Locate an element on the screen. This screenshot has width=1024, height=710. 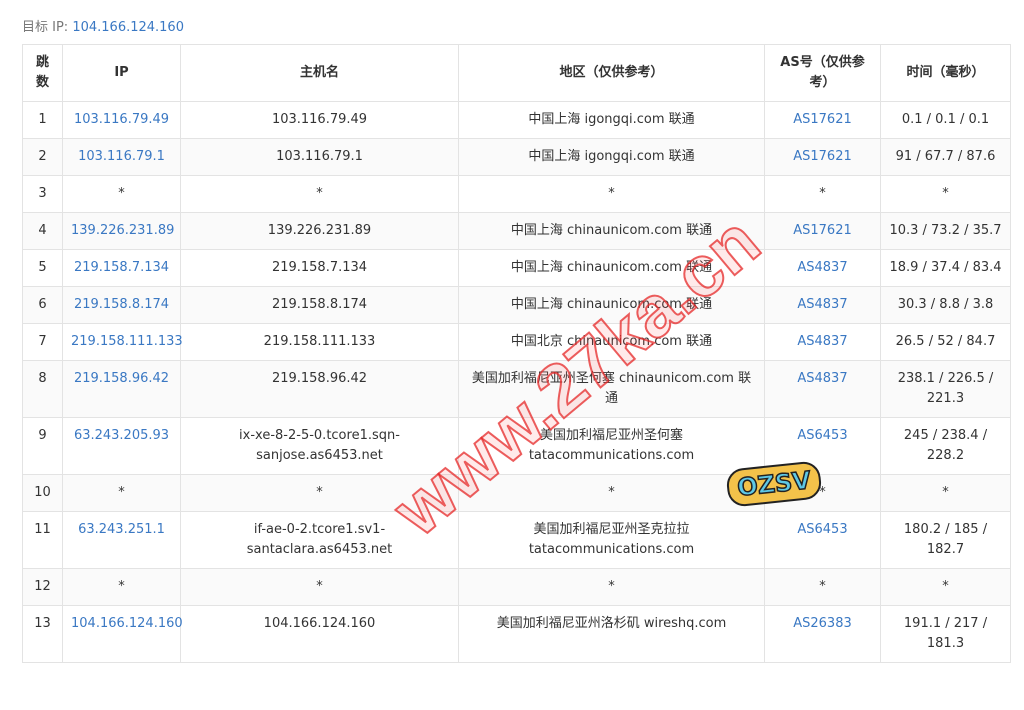
hostname-cell: 139.226.231.89 is located at coordinates (319, 231).